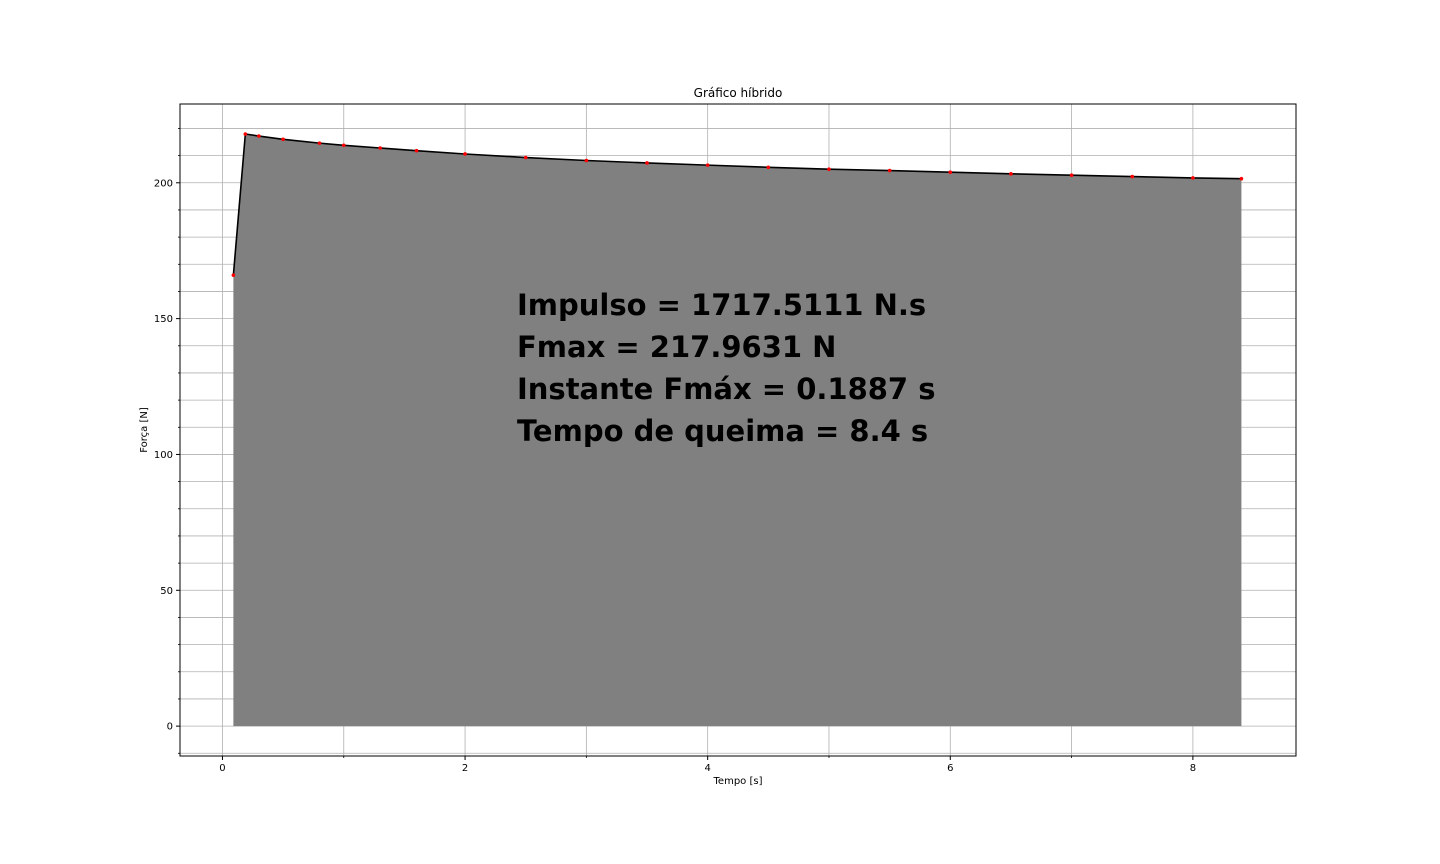 The image size is (1440, 864). I want to click on annotation-text: Tempo de queima = 8.4 s, so click(722, 431).